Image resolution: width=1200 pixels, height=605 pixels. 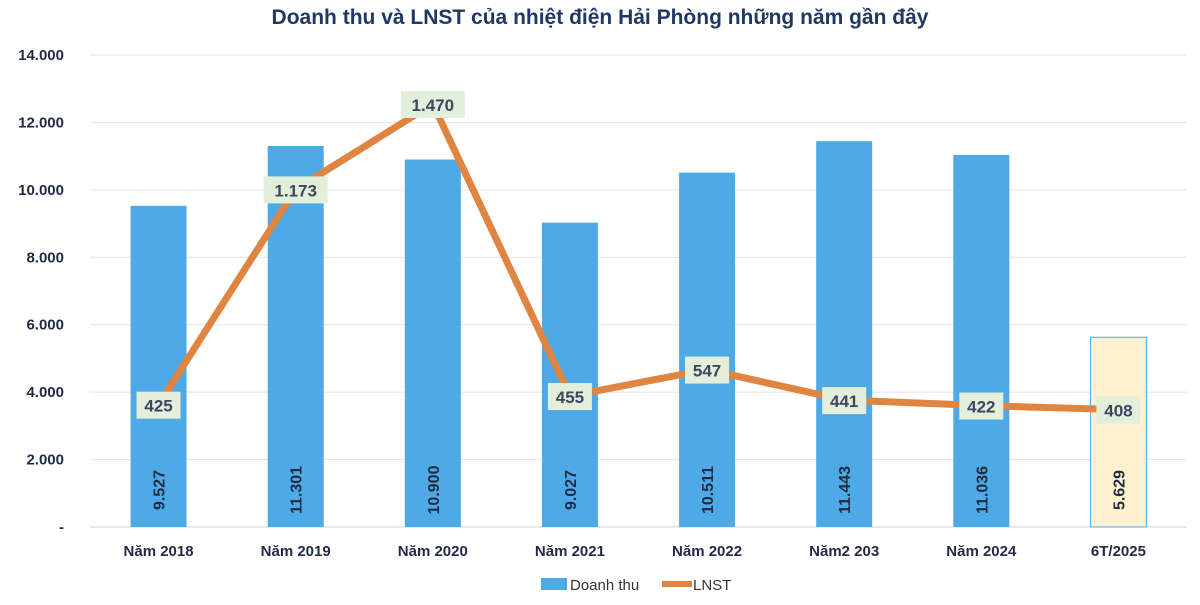 What do you see at coordinates (554, 584) in the screenshot?
I see `legend-swatch-doanh-thu` at bounding box center [554, 584].